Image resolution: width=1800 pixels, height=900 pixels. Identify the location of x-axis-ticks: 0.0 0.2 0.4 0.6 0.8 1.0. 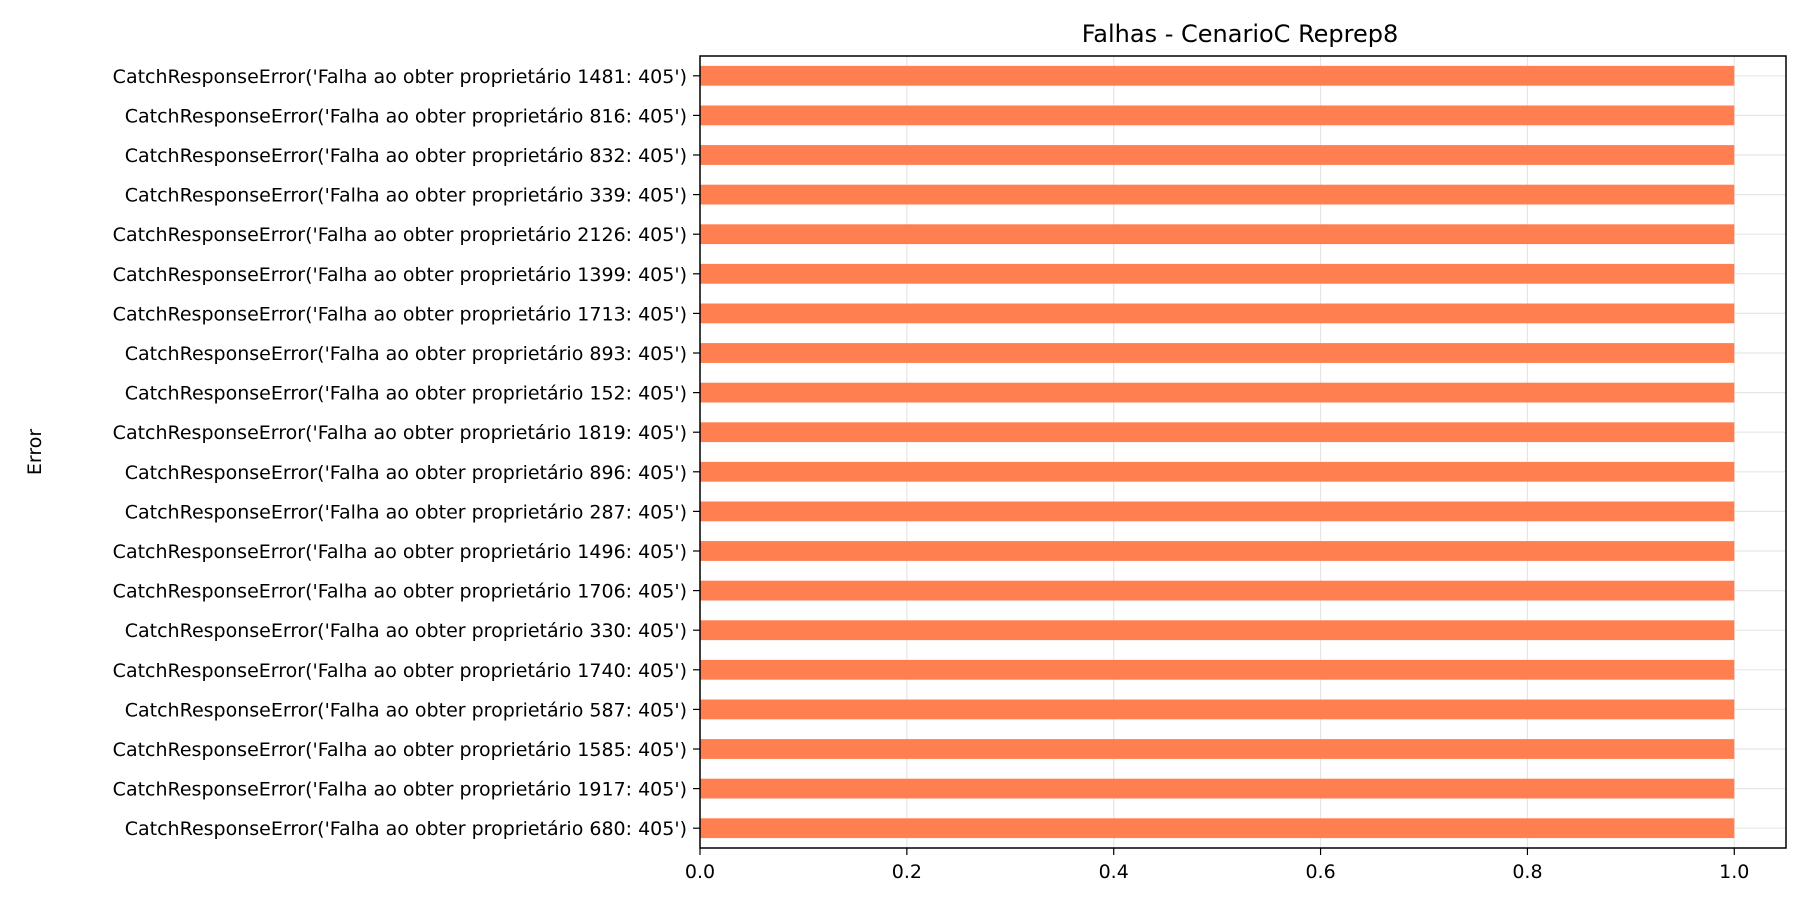
(1217, 865).